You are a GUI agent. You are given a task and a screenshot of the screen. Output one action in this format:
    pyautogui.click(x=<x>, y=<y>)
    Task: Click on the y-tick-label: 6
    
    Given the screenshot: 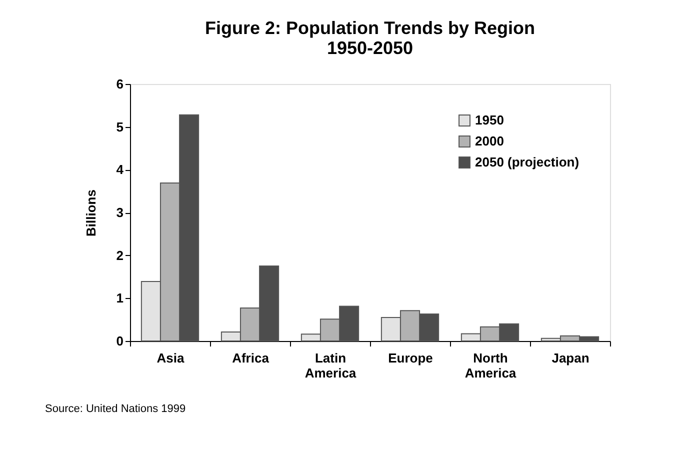 What is the action you would take?
    pyautogui.click(x=120, y=84)
    